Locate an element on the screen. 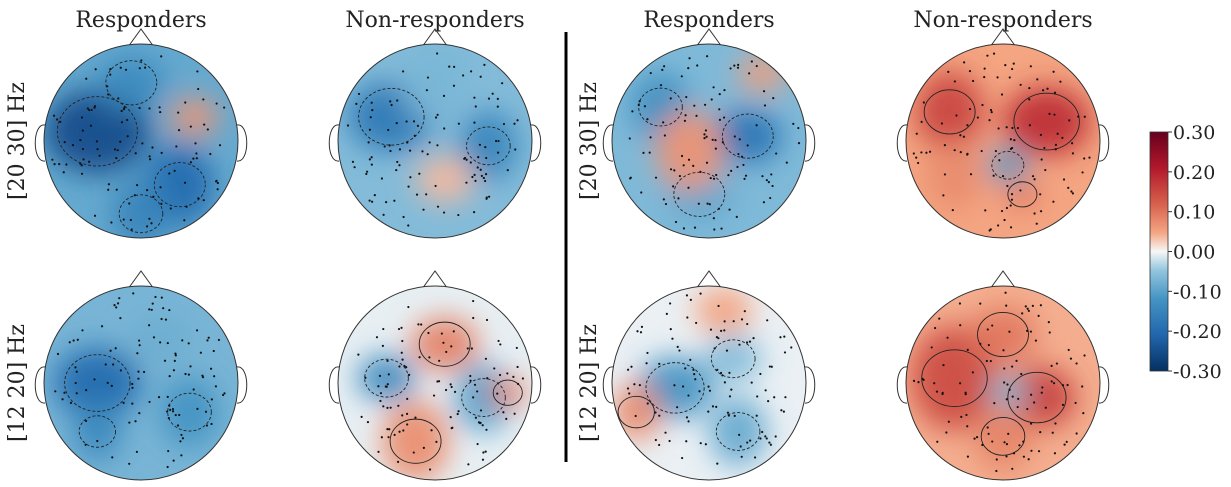 The height and width of the screenshot is (487, 1231). nose-outline is located at coordinates (1003, 280).